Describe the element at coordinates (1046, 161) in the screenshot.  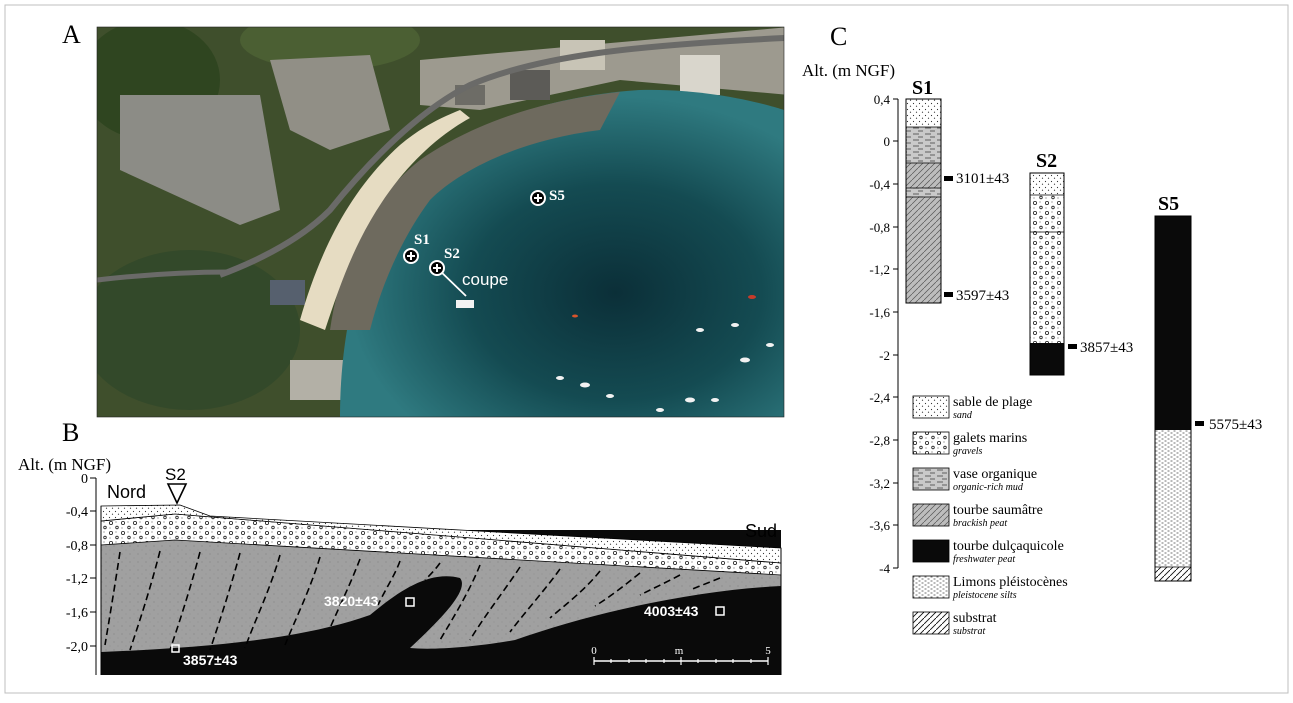
I see `core-s2-name: S2` at that location.